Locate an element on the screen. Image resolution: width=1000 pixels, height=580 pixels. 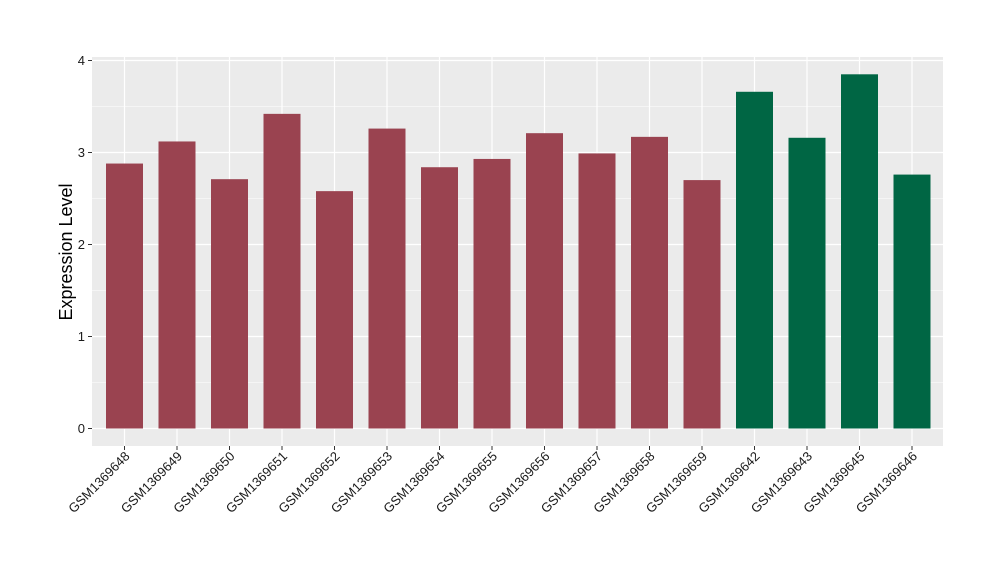
y-tick-label: 2 is located at coordinates (81, 244).